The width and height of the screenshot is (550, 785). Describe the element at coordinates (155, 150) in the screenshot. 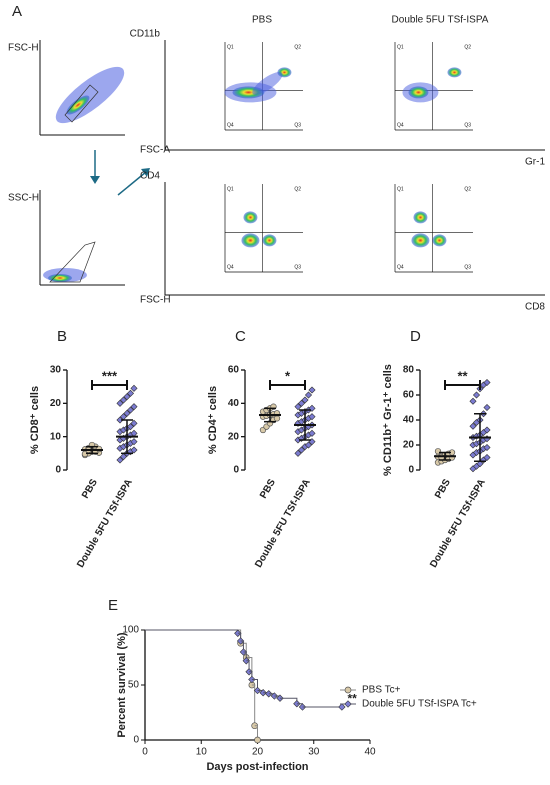

I see `x-axis-label: FSC-A` at that location.